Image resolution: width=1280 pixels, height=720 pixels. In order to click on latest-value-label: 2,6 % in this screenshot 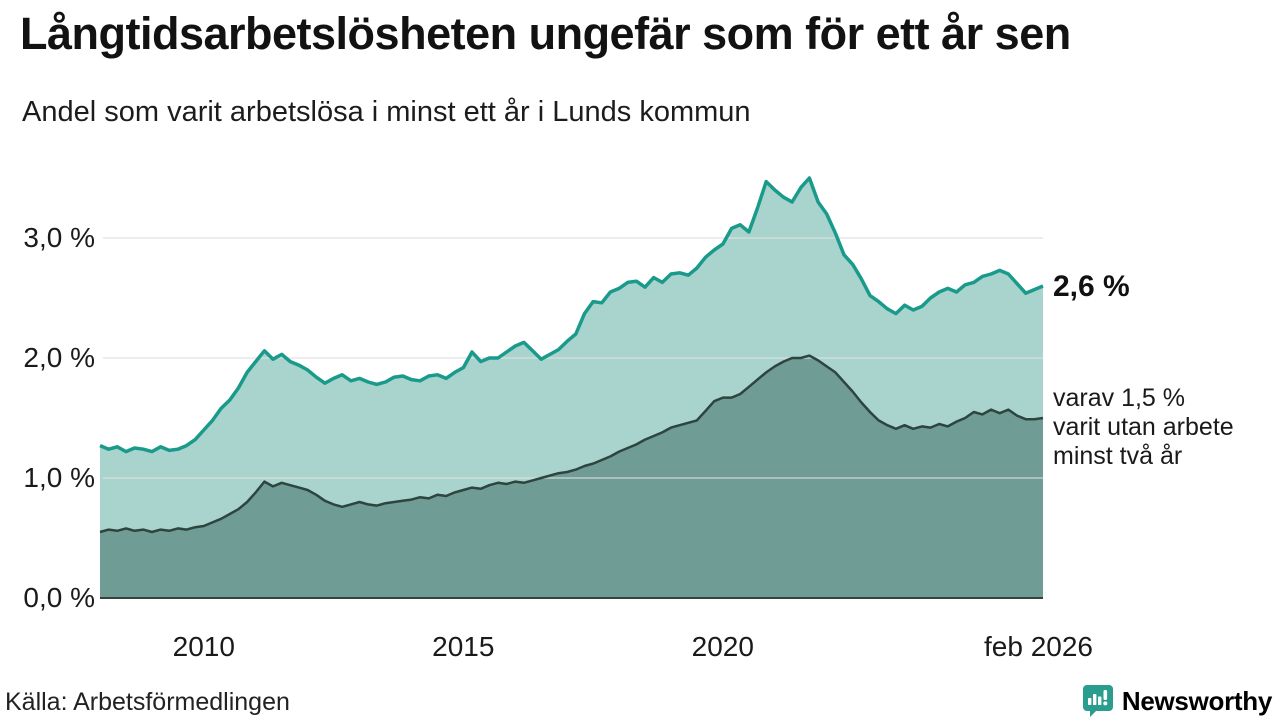, I will do `click(1091, 286)`.